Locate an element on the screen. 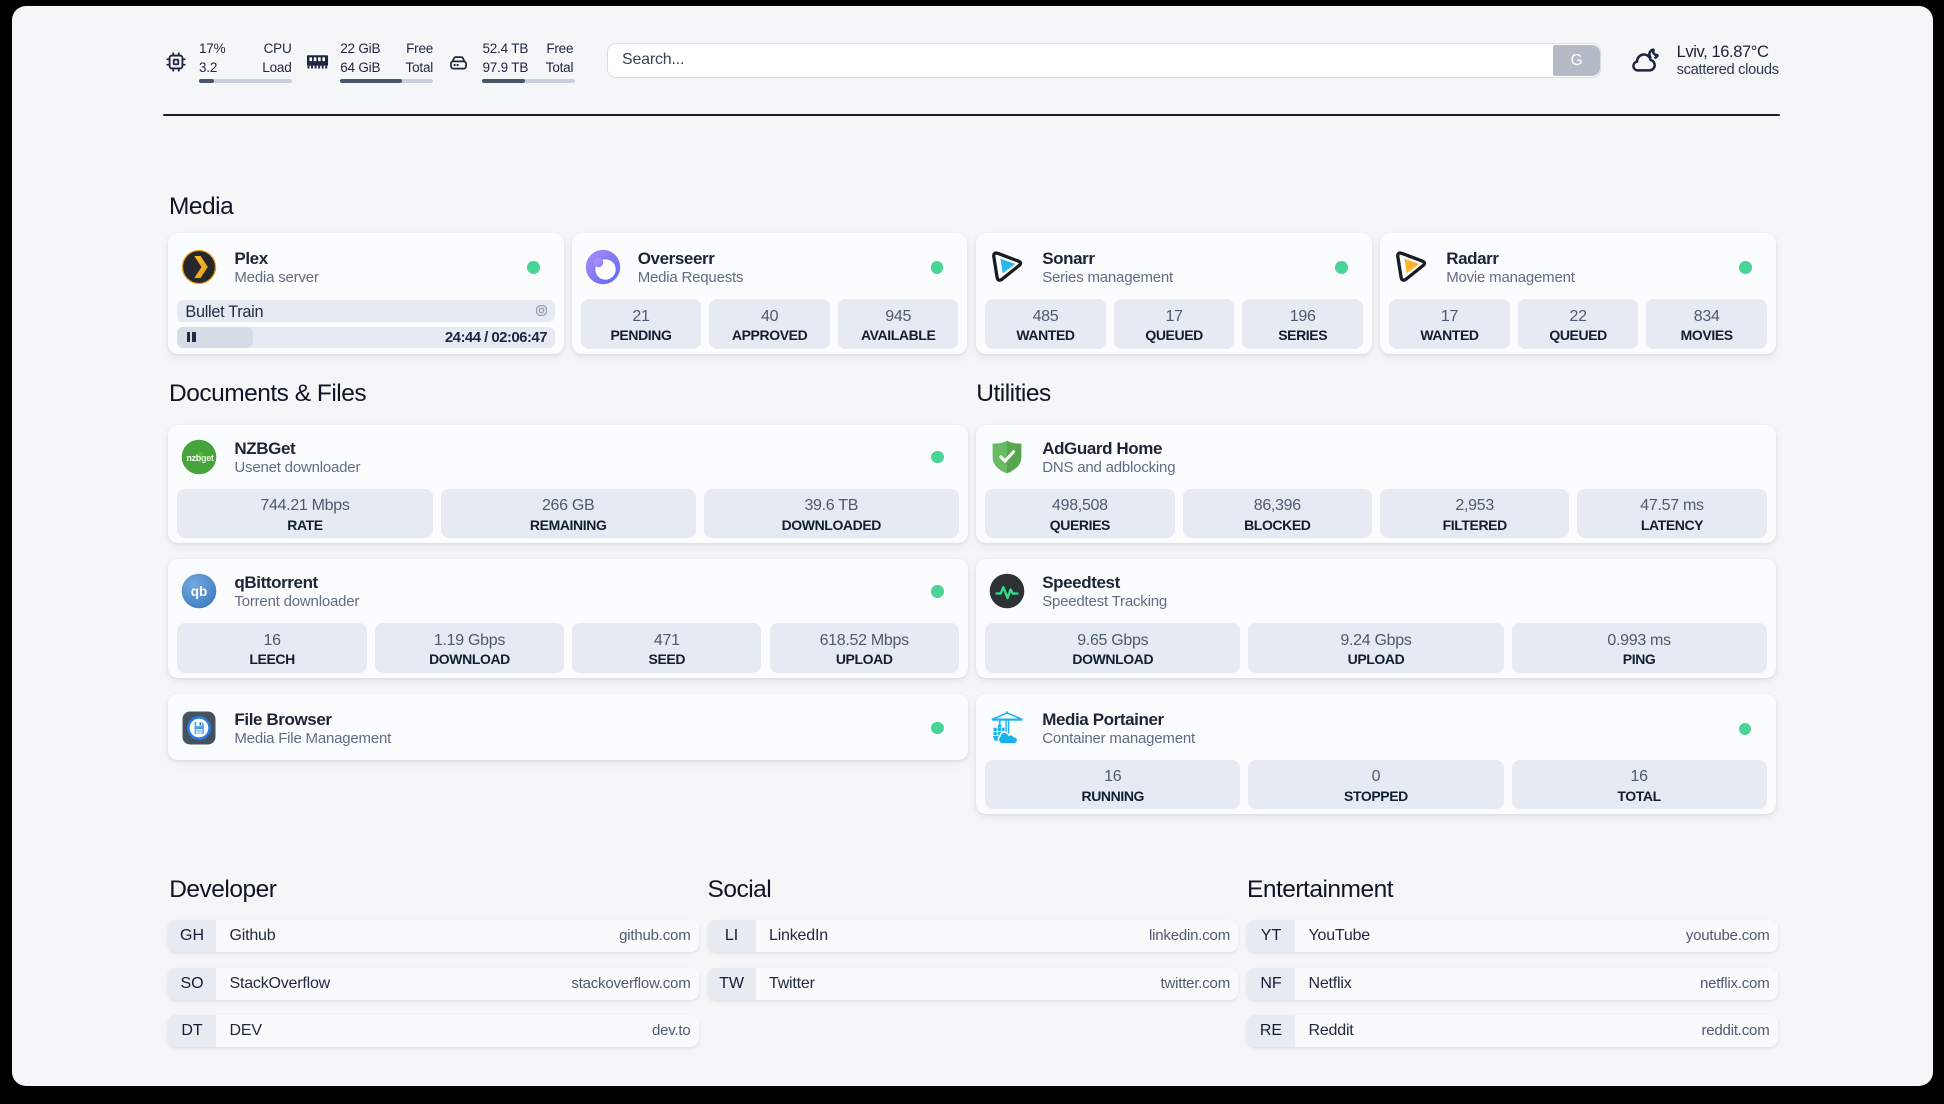 The width and height of the screenshot is (1944, 1104). svg-text: get is located at coordinates (207, 457).